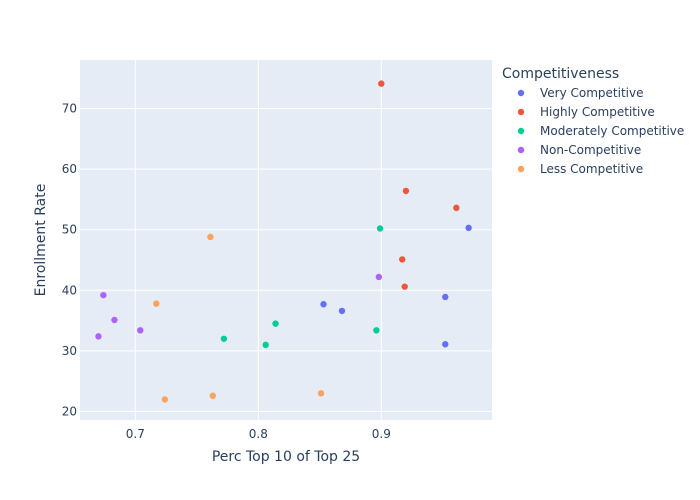 Image resolution: width=700 pixels, height=500 pixels. What do you see at coordinates (69, 412) in the screenshot?
I see `y-tick-label: 20` at bounding box center [69, 412].